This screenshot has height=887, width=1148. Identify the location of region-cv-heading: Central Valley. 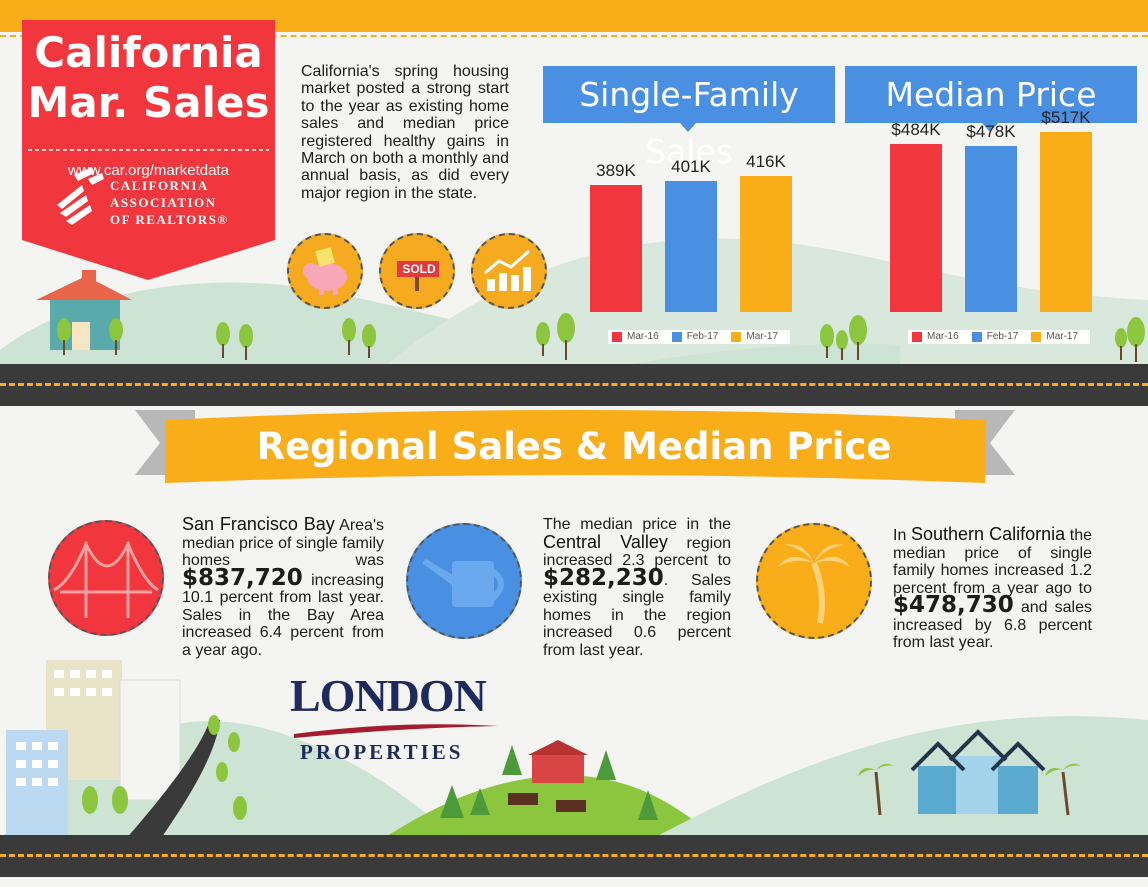
(605, 541).